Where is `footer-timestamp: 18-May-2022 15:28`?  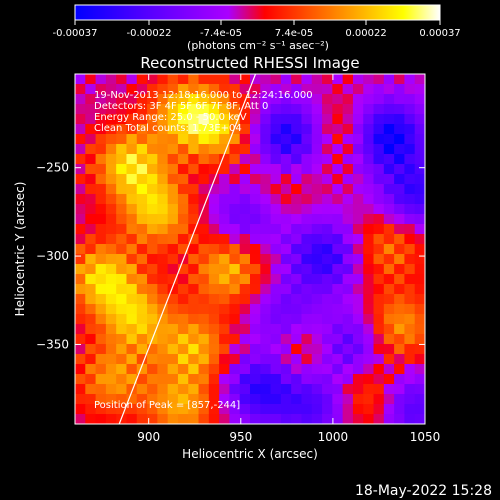
footer-timestamp: 18-May-2022 15:28 is located at coordinates (423, 491).